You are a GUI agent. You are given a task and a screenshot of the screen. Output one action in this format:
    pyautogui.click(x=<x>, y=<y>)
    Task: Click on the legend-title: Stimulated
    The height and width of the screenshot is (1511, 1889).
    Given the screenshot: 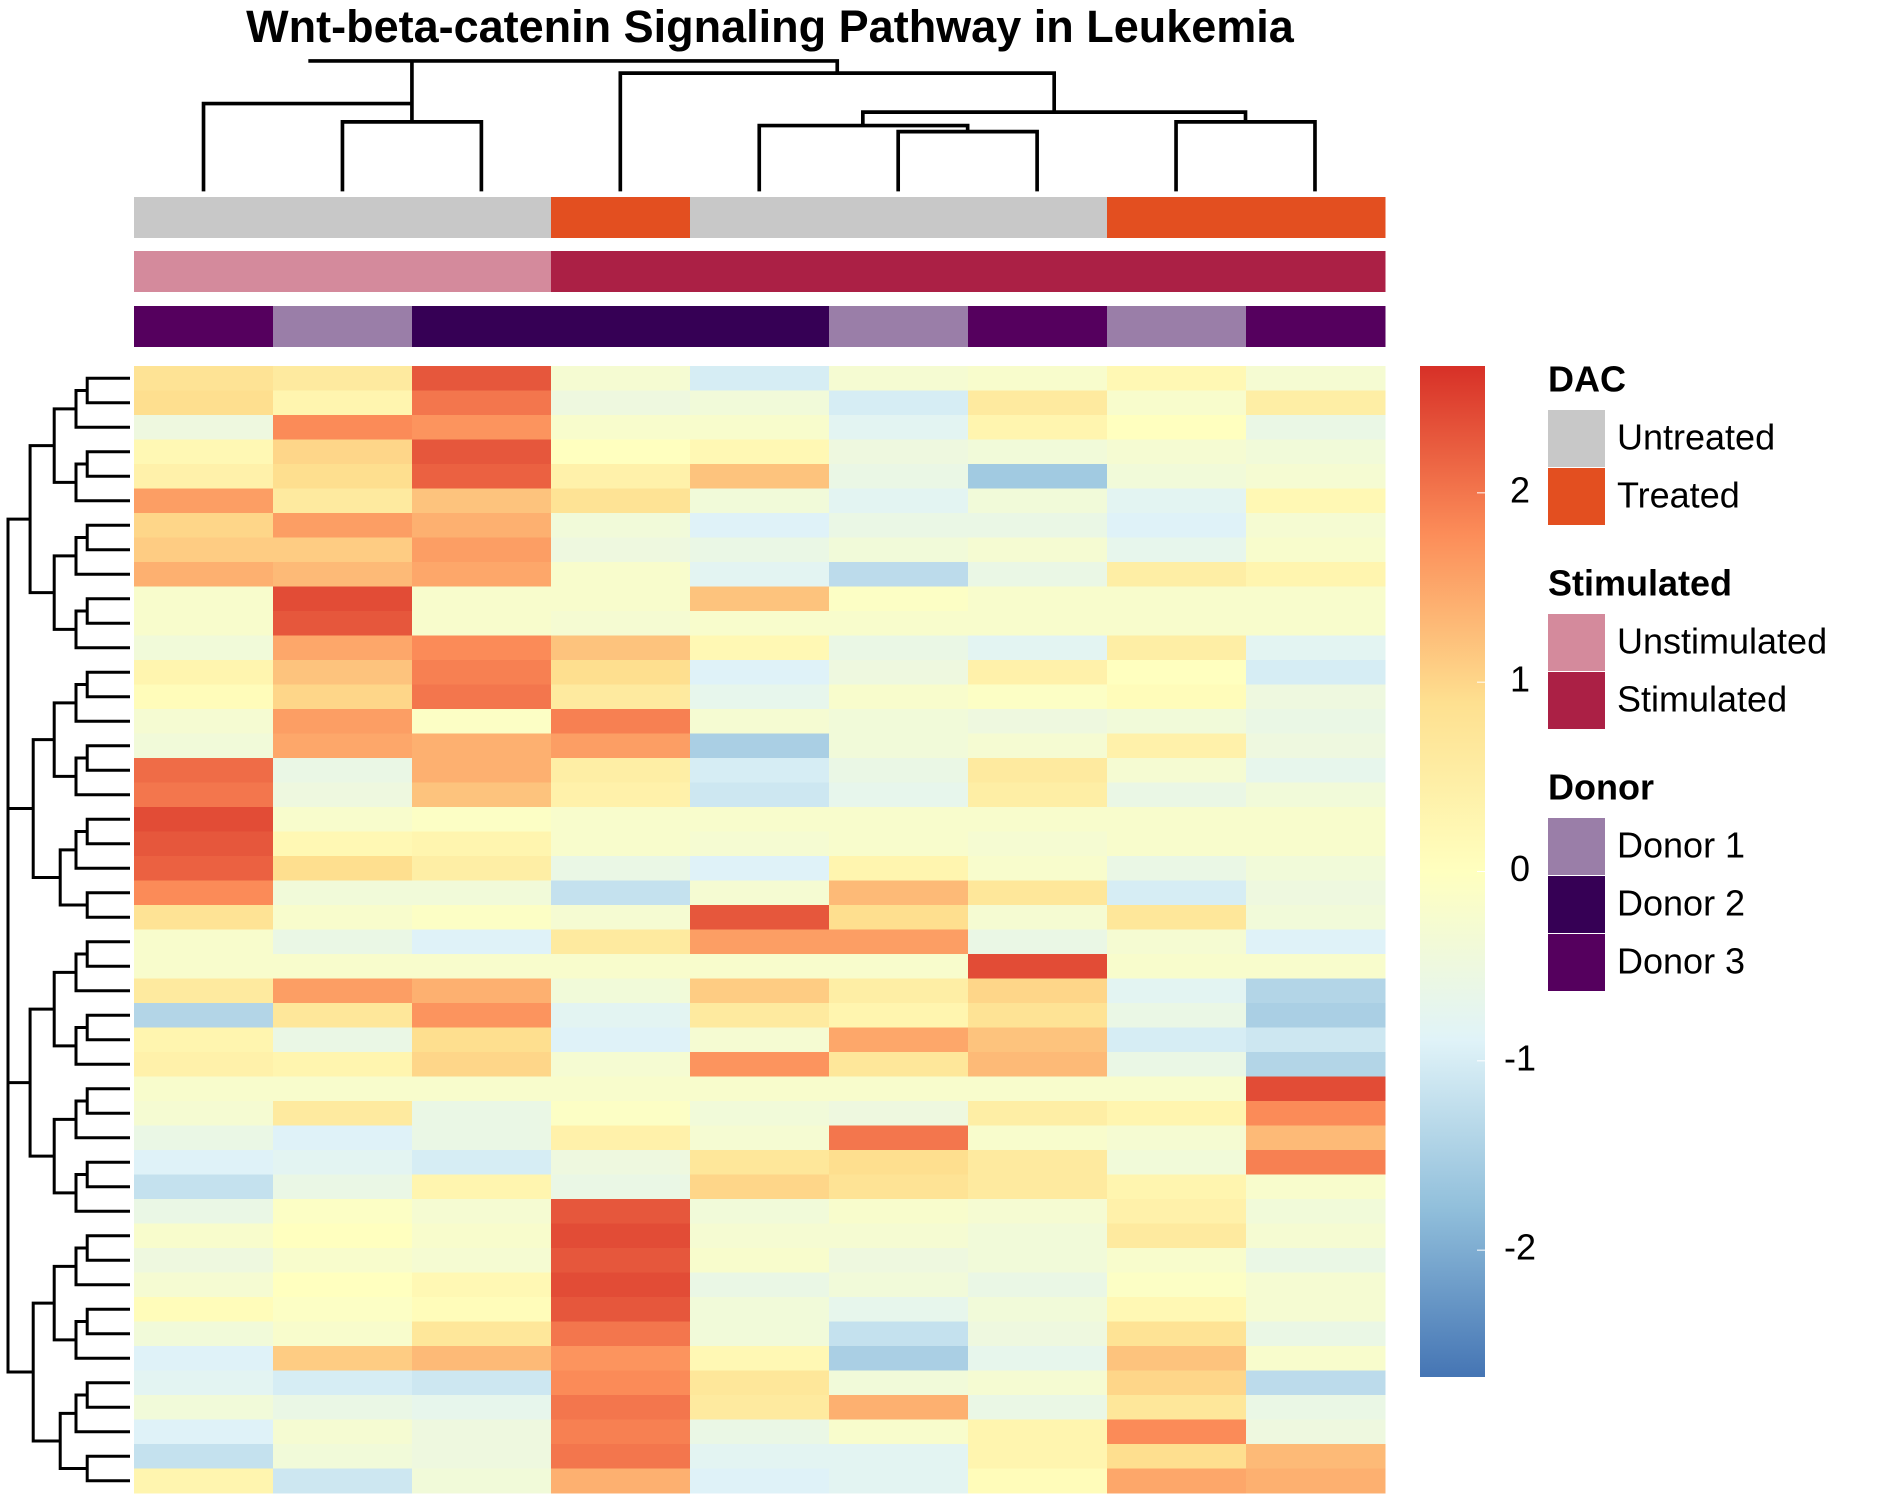 What is the action you would take?
    pyautogui.click(x=1640, y=583)
    